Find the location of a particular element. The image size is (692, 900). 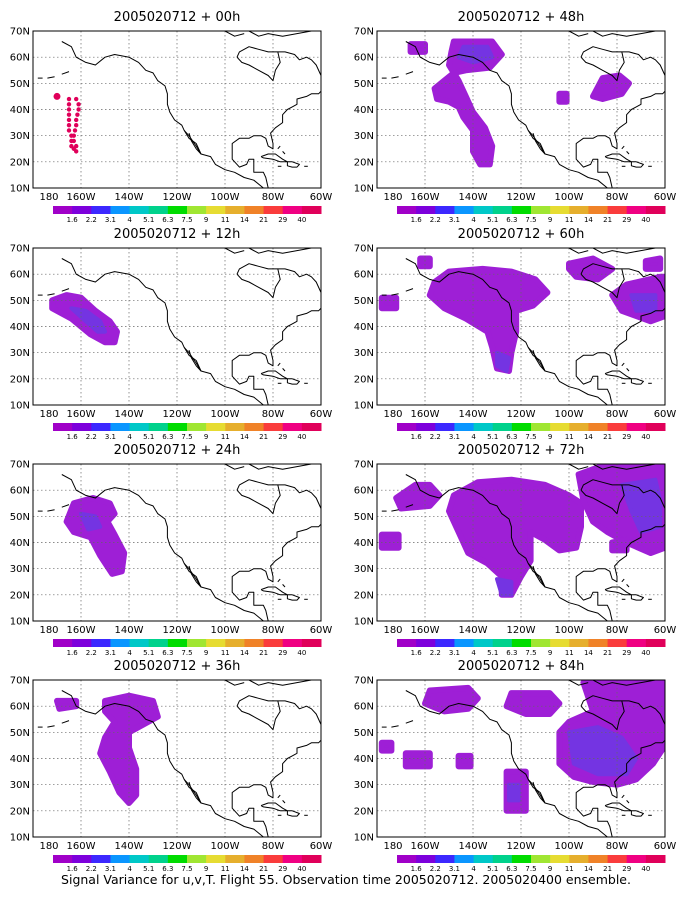

variance-core is located at coordinates (503, 361).